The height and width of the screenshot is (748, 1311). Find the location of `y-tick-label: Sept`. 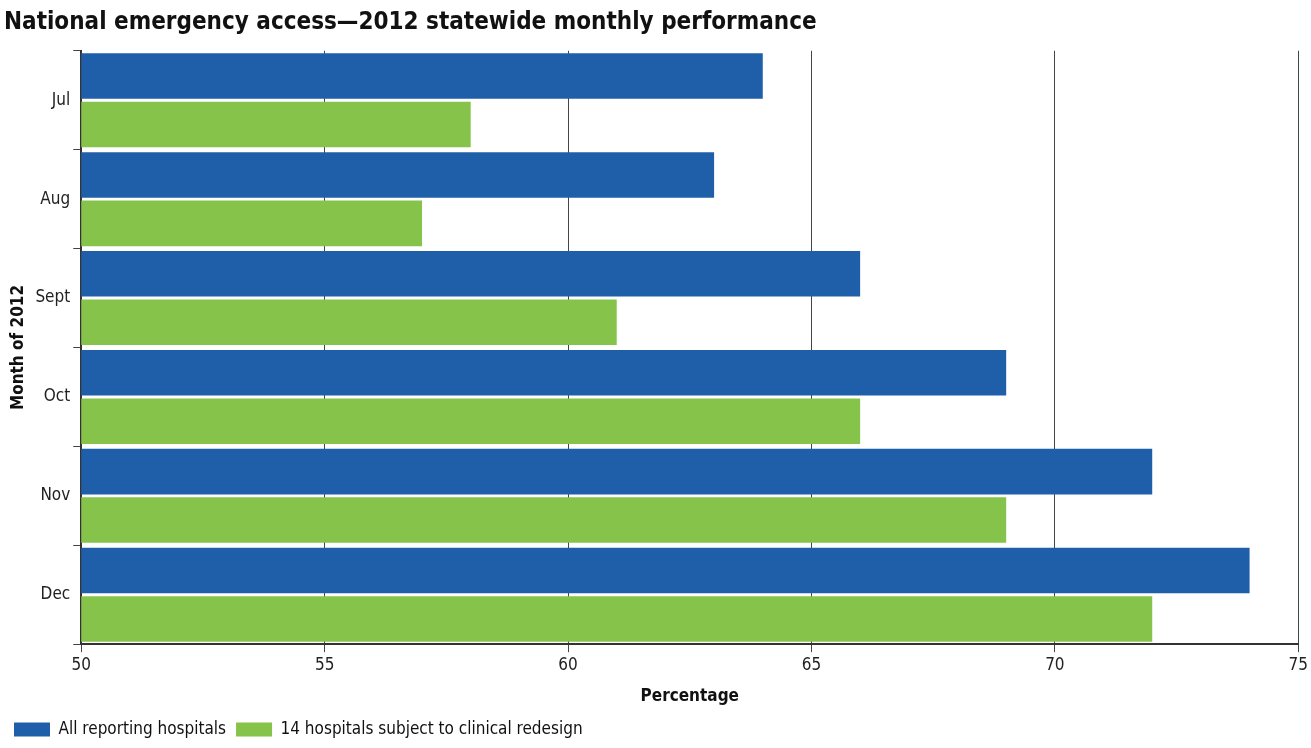

y-tick-label: Sept is located at coordinates (53, 296).